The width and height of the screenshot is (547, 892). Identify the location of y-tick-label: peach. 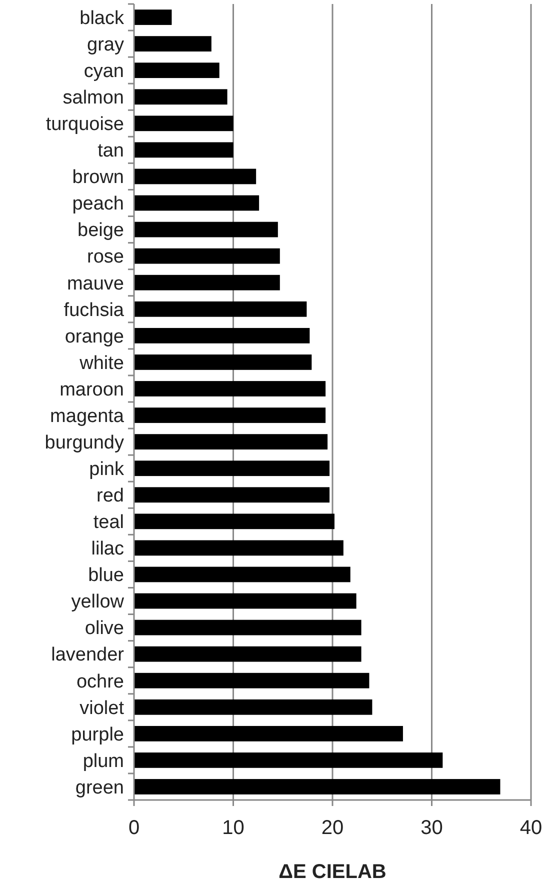
(98, 204).